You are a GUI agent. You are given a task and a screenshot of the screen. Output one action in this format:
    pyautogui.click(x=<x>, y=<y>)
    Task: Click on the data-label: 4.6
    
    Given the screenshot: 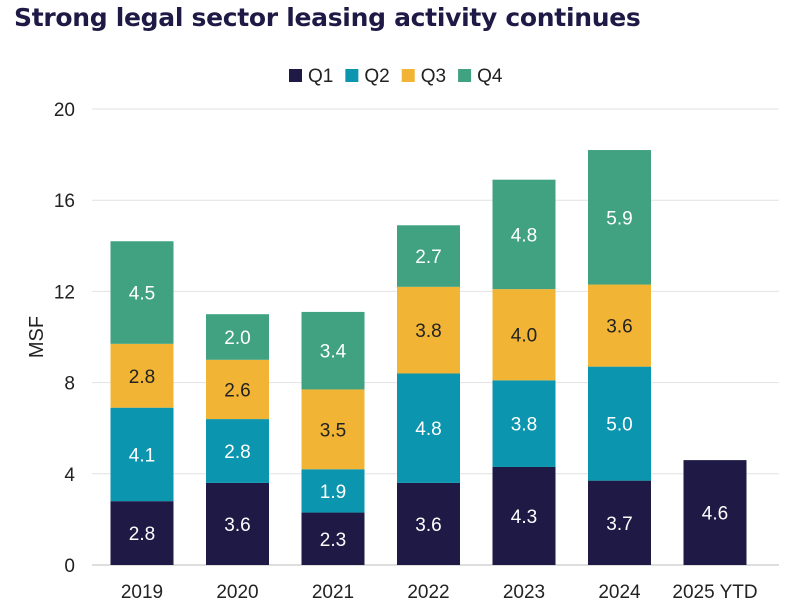 What is the action you would take?
    pyautogui.click(x=715, y=514)
    